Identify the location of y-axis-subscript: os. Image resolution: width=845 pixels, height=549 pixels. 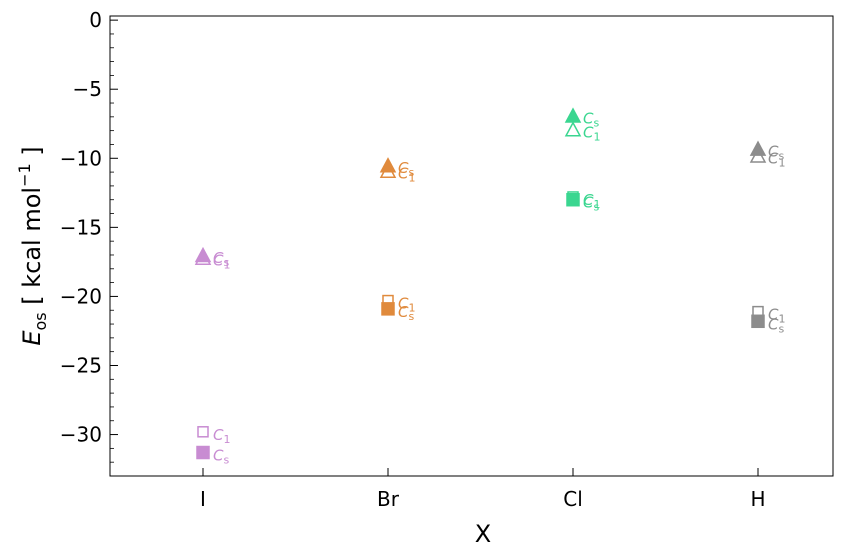
(40, 321).